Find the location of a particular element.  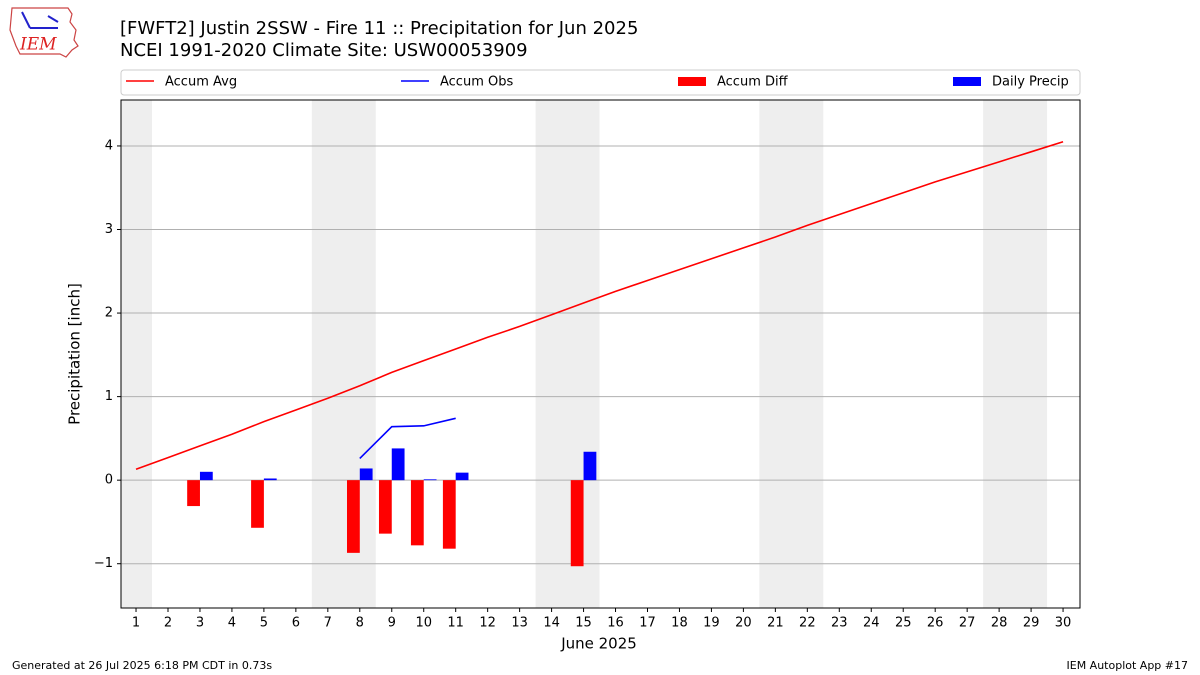

logo-outline is located at coordinates (44, 32).